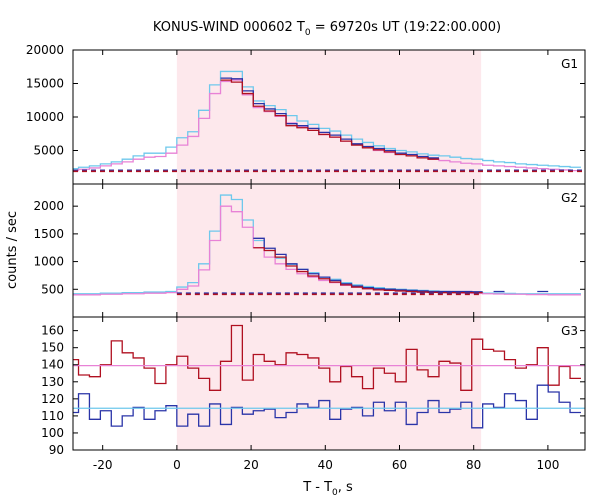 This screenshot has width=600, height=500. Describe the element at coordinates (569, 331) in the screenshot. I see `panel-label: G3` at that location.